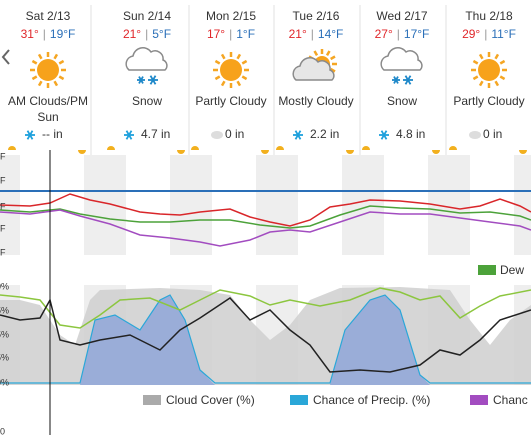  What do you see at coordinates (402, 34) in the screenshot?
I see `temps: 27° | 17°F` at bounding box center [402, 34].